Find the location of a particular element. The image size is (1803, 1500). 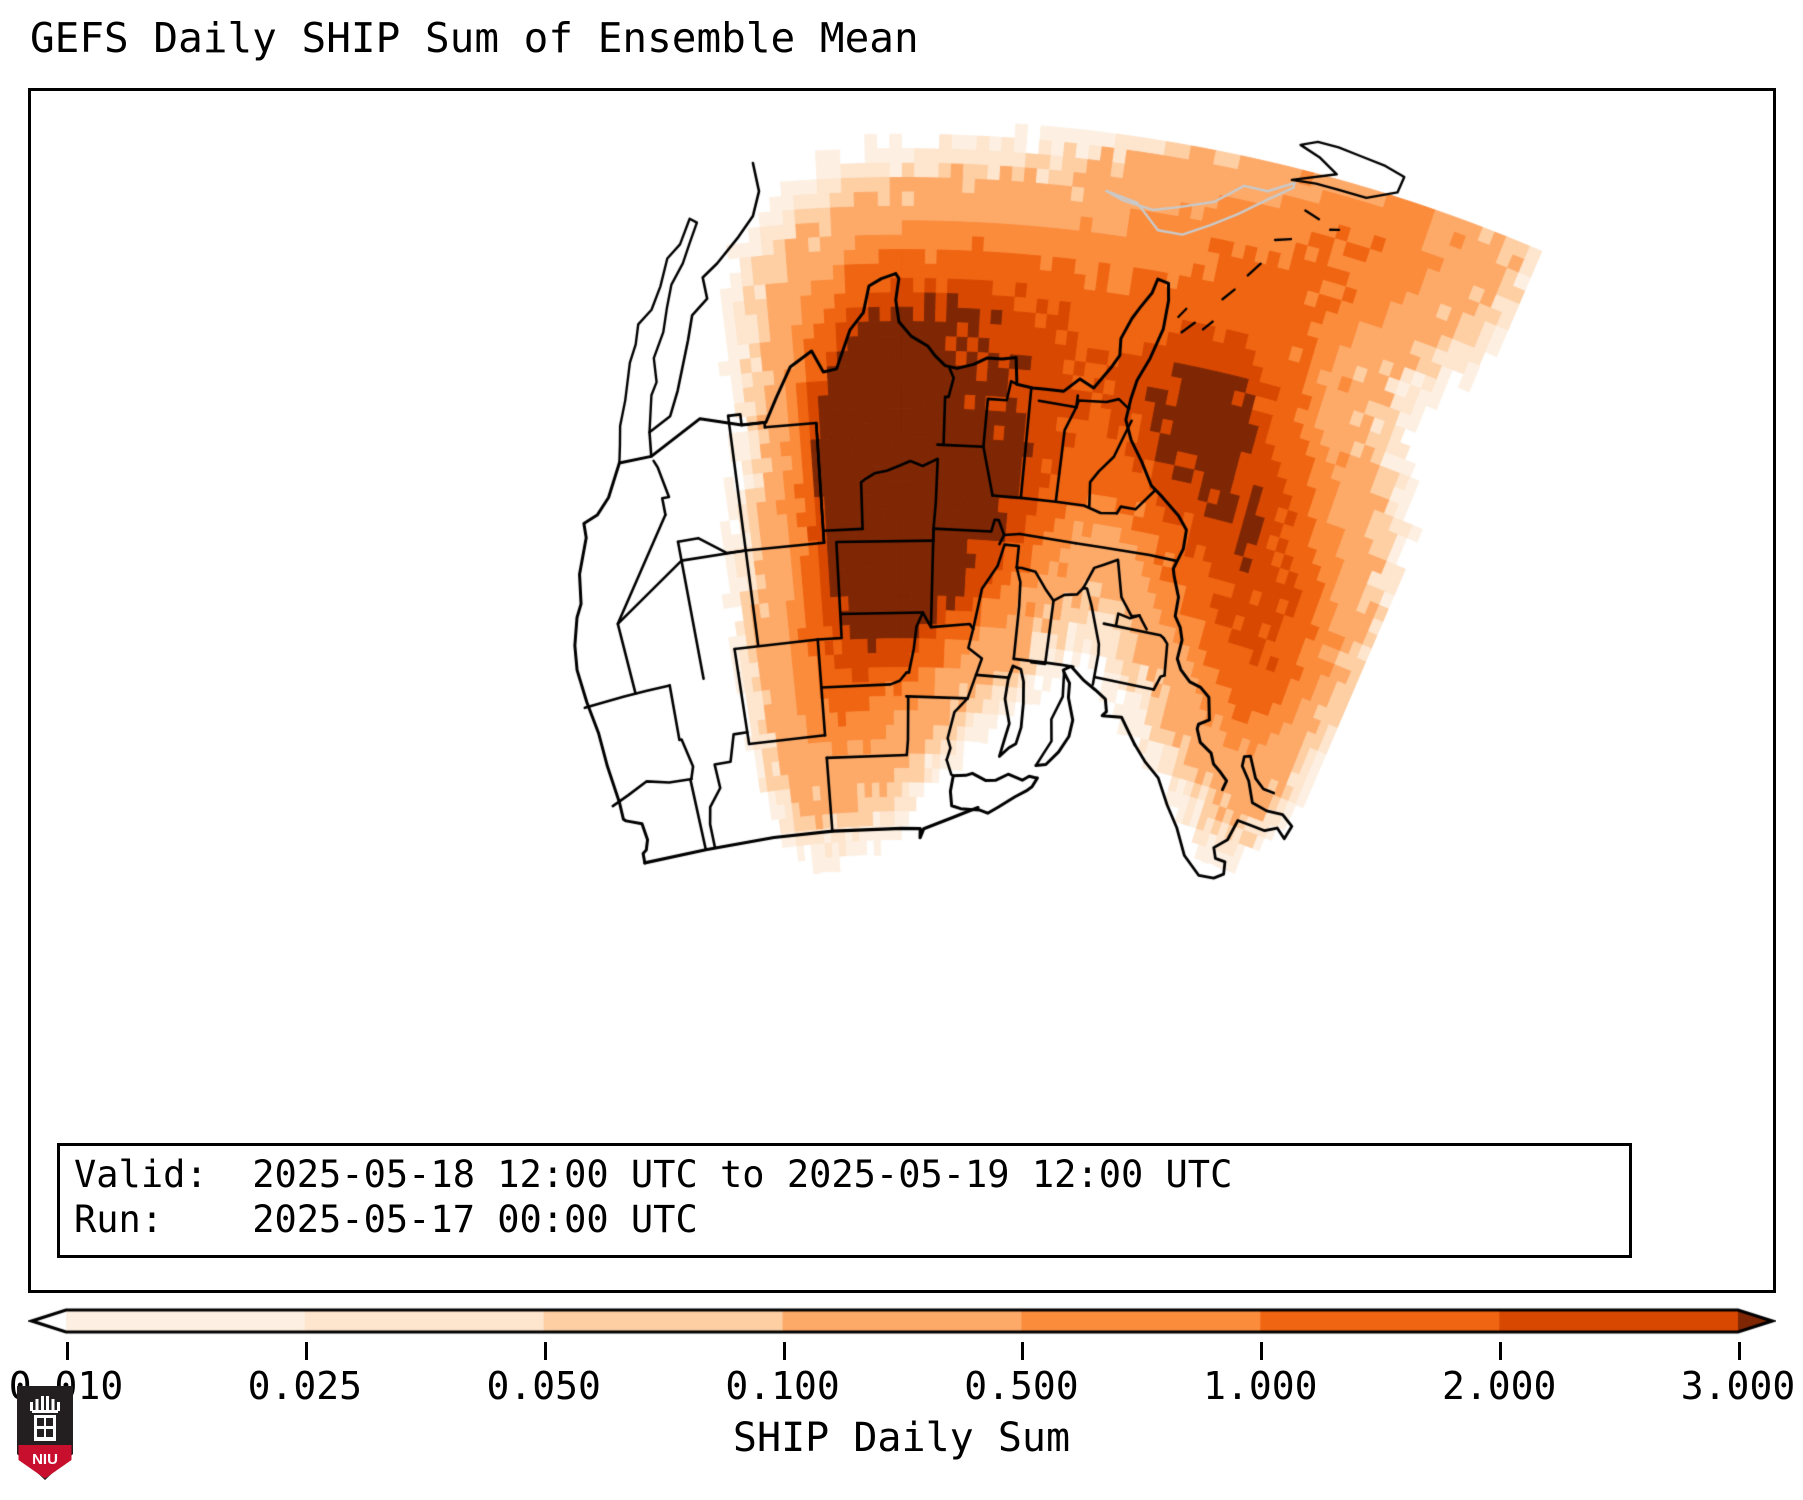

niu-logo-text: NIU is located at coordinates (45, 1459).